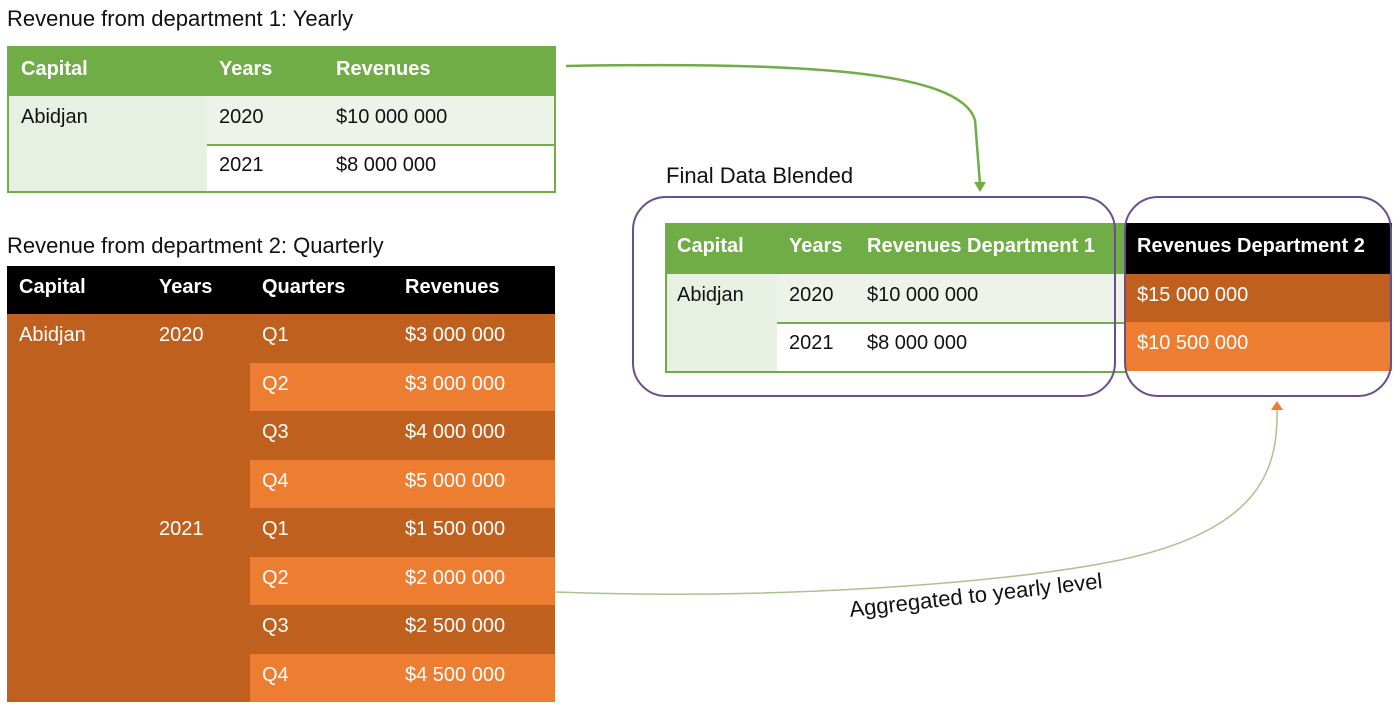 This screenshot has width=1400, height=710. I want to click on final-year: 2020, so click(811, 295).